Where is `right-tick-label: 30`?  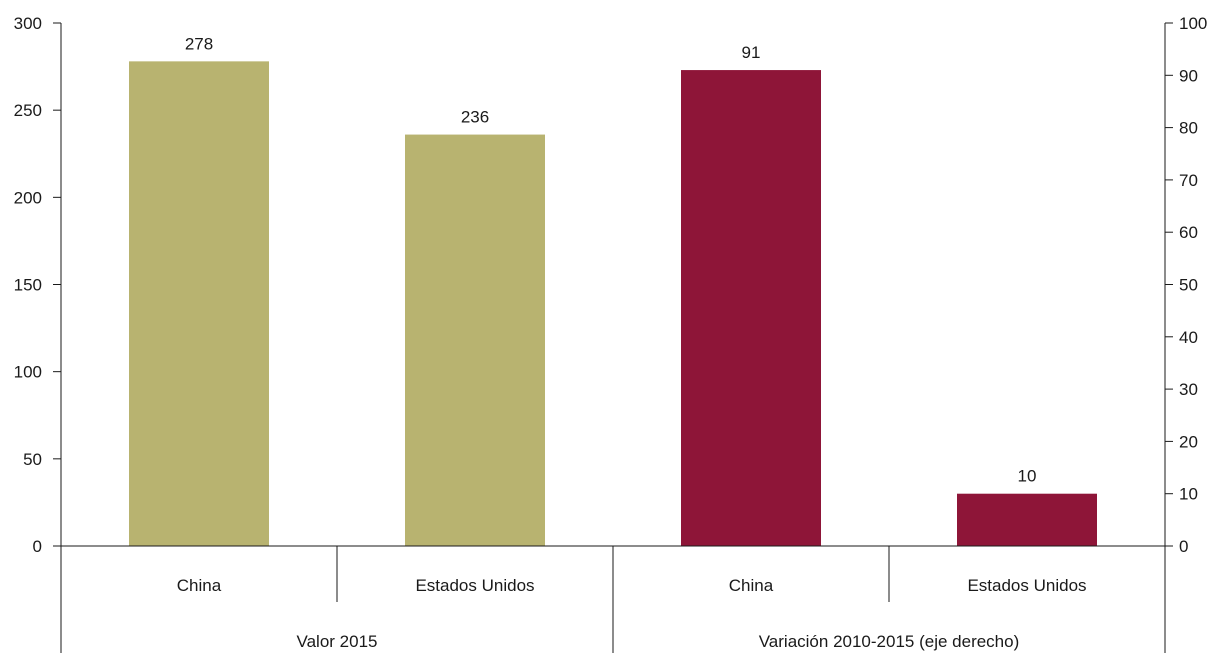
right-tick-label: 30 is located at coordinates (1188, 389).